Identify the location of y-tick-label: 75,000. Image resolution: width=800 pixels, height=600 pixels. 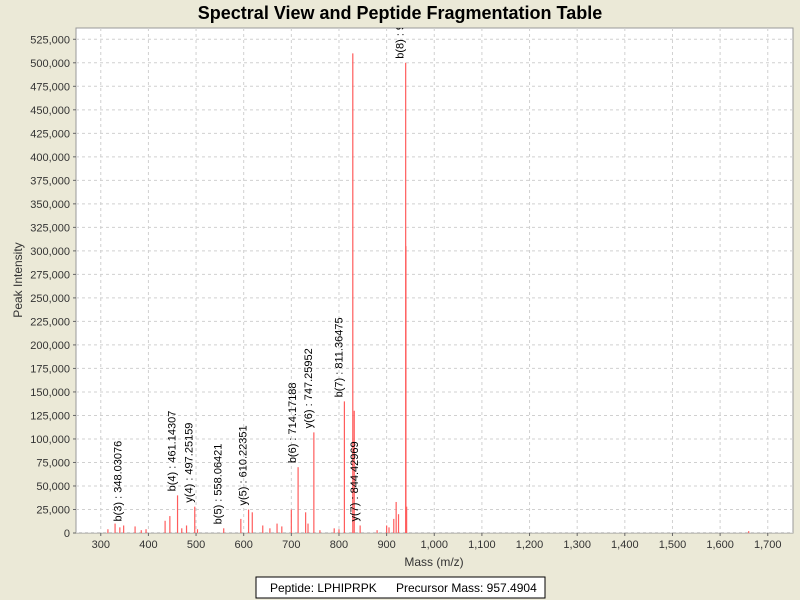
(53, 463).